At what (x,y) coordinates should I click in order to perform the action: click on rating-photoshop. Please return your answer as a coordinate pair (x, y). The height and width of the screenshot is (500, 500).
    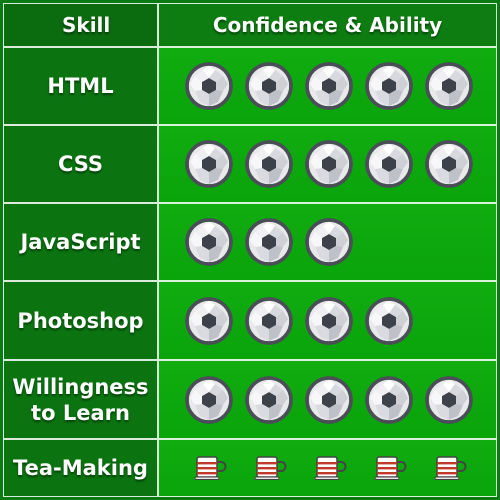
    Looking at the image, I should click on (327, 320).